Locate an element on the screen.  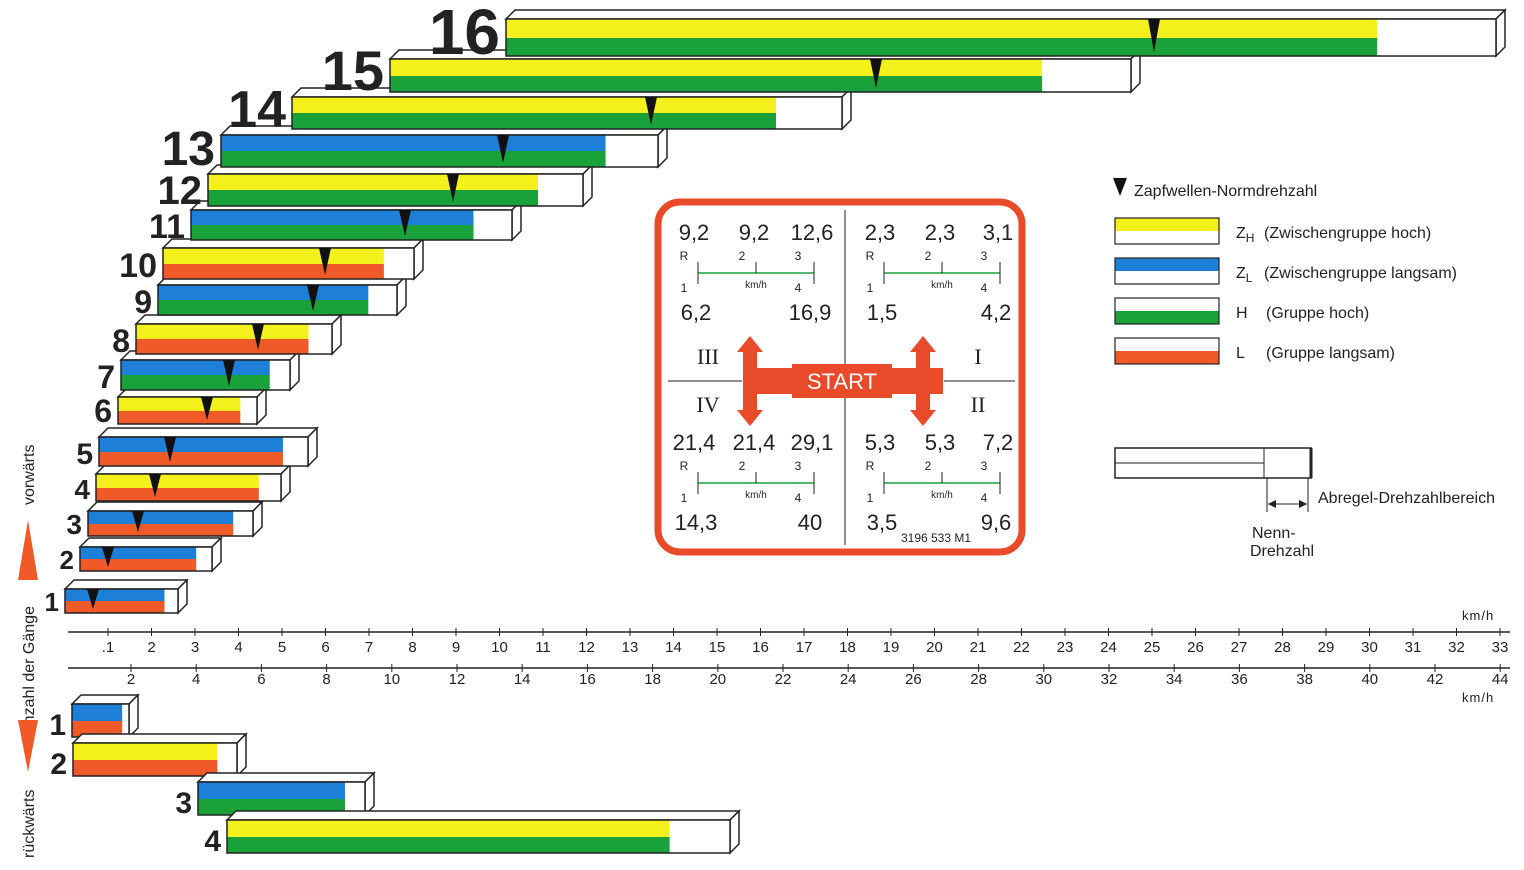
top-scale-tick: 7 is located at coordinates (369, 647).